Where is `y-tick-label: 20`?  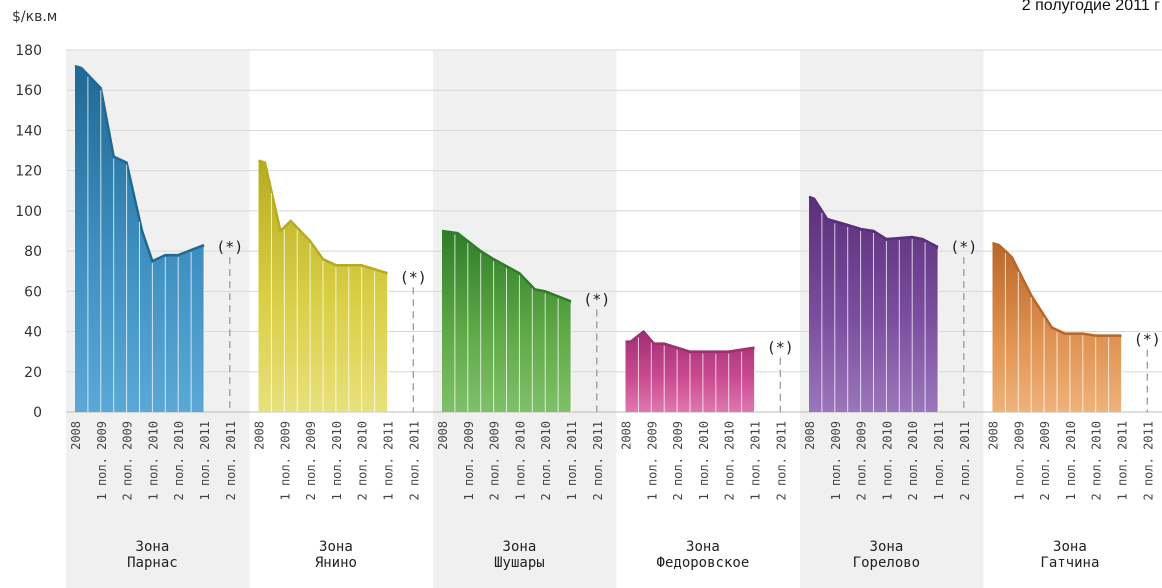 y-tick-label: 20 is located at coordinates (33, 373).